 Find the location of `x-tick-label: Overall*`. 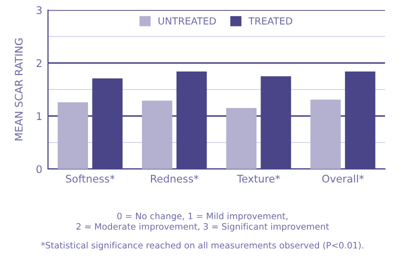

x-tick-label: Overall* is located at coordinates (343, 178).